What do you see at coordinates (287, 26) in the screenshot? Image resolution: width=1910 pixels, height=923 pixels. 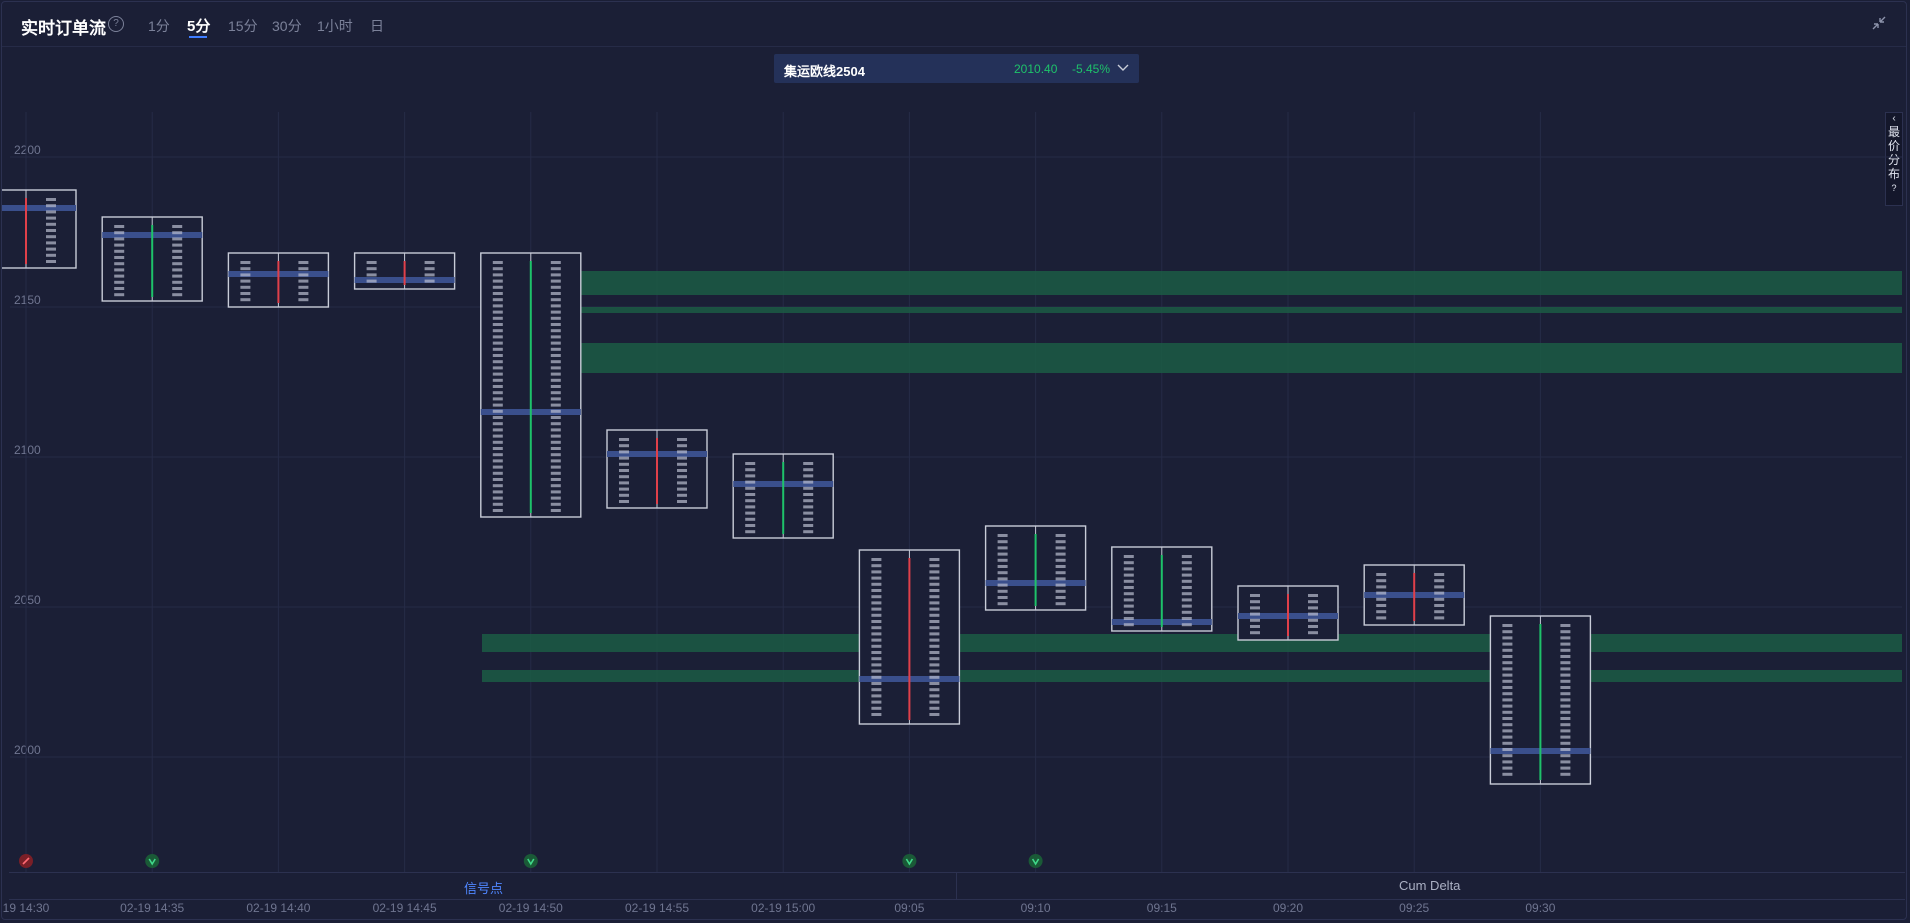 I see `timeframe-30m: 30分` at bounding box center [287, 26].